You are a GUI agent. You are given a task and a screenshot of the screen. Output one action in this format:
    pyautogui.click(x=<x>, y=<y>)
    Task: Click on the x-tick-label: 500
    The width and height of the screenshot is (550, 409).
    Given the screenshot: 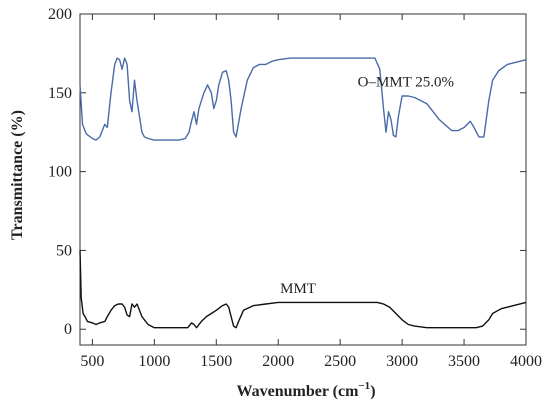 What is the action you would take?
    pyautogui.click(x=92, y=361)
    